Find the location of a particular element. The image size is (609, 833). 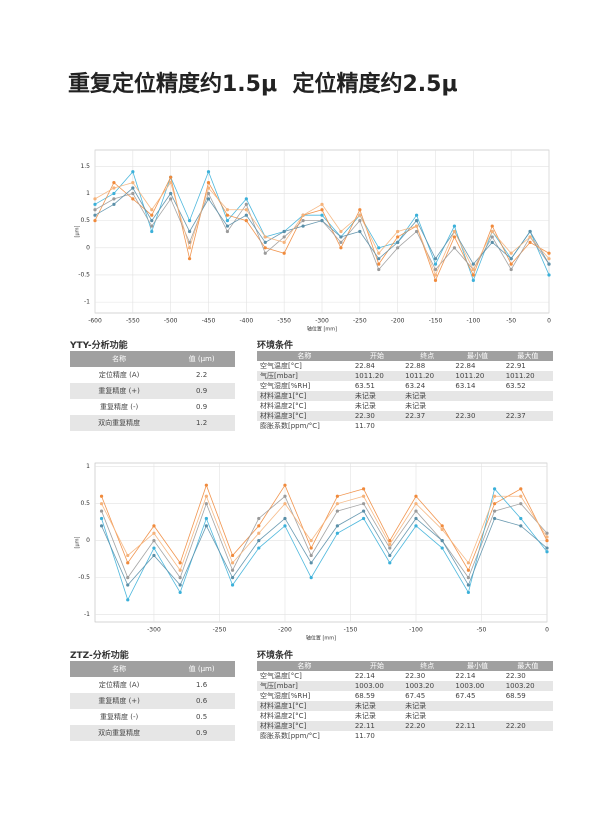

x-tick-label: -500 is located at coordinates (171, 321).